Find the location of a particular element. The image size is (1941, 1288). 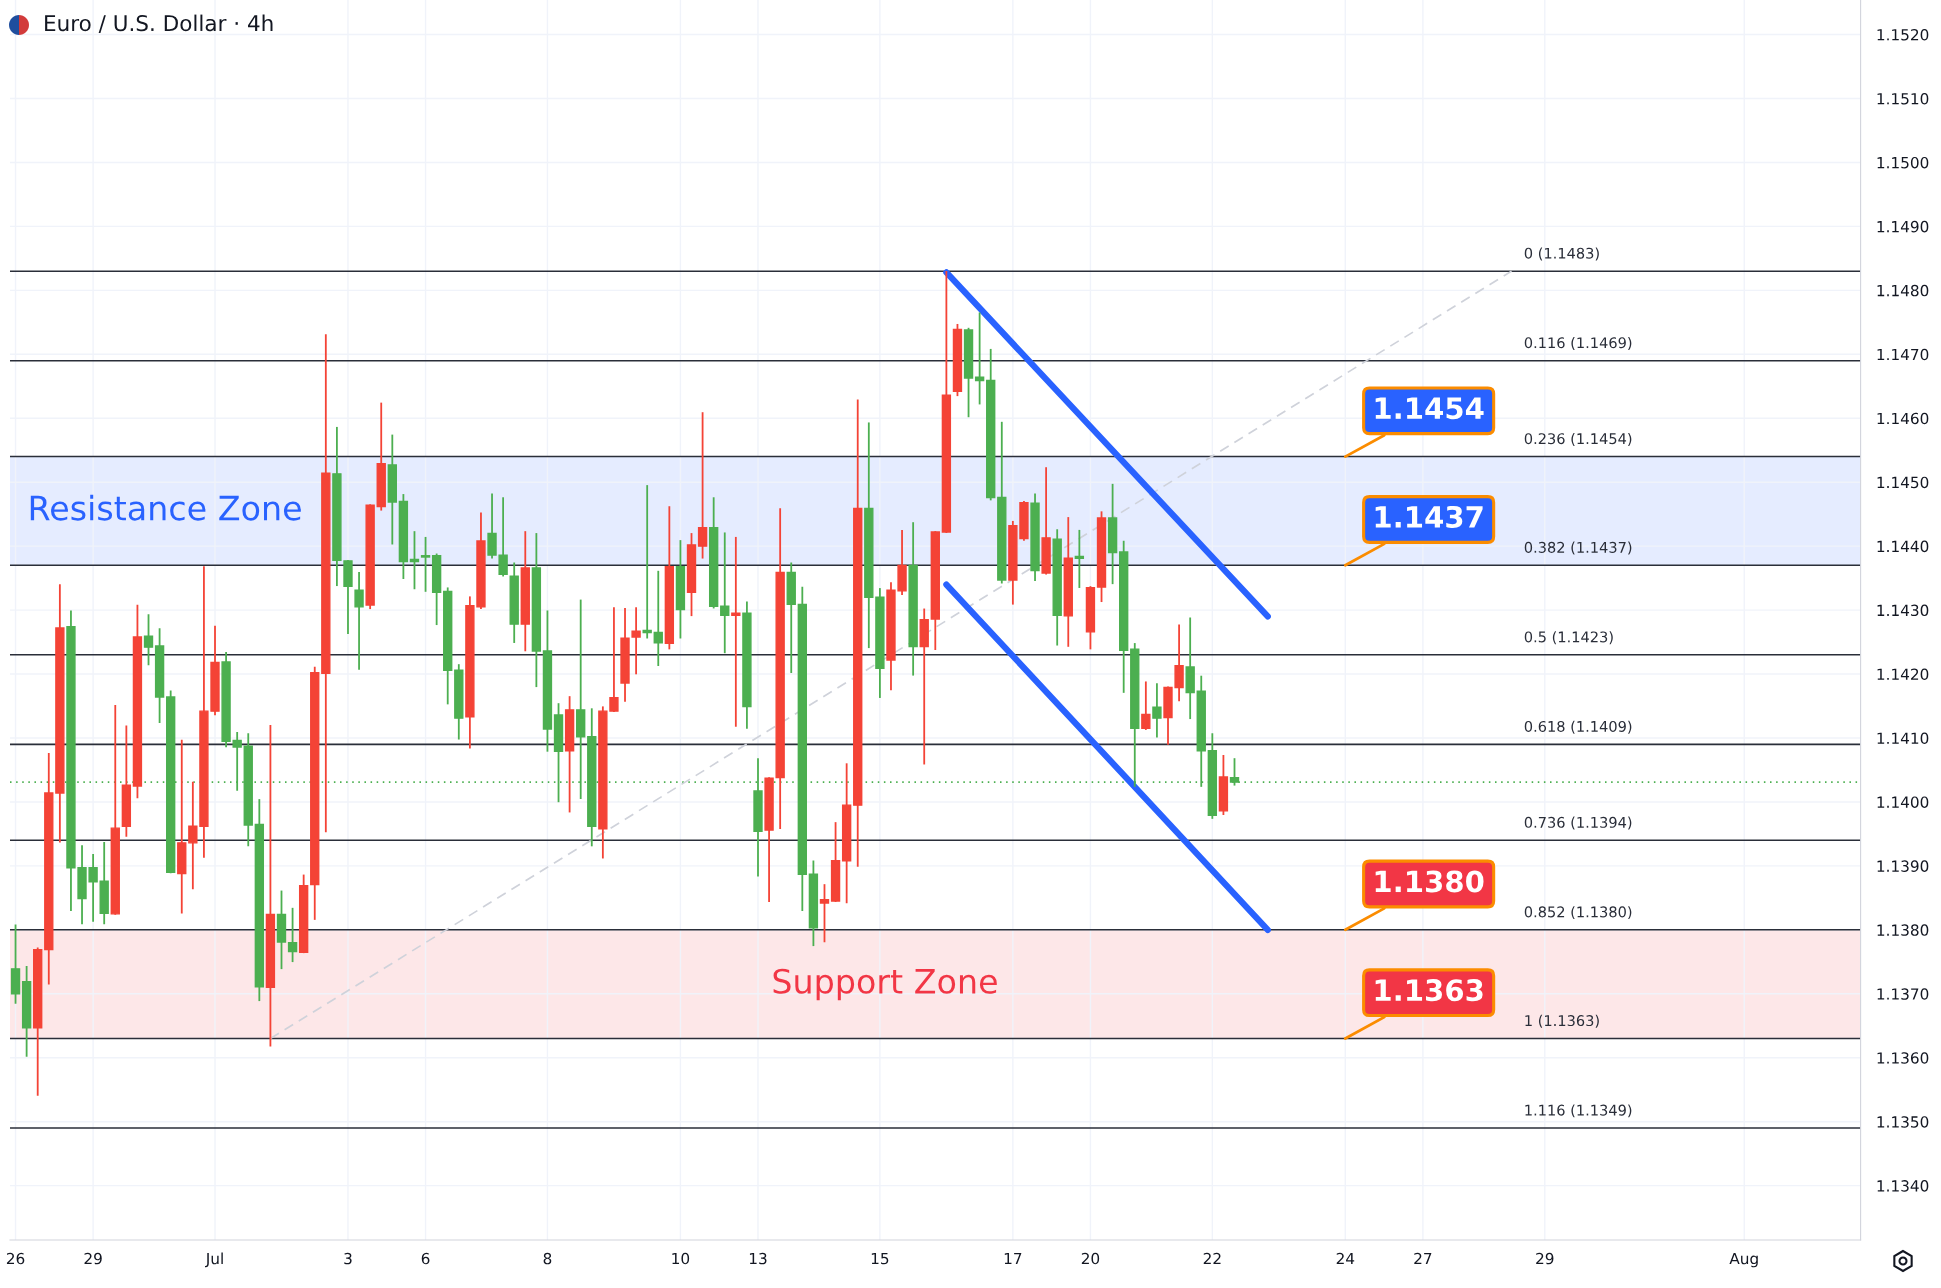

annotation: 1.1363 is located at coordinates (1429, 990).